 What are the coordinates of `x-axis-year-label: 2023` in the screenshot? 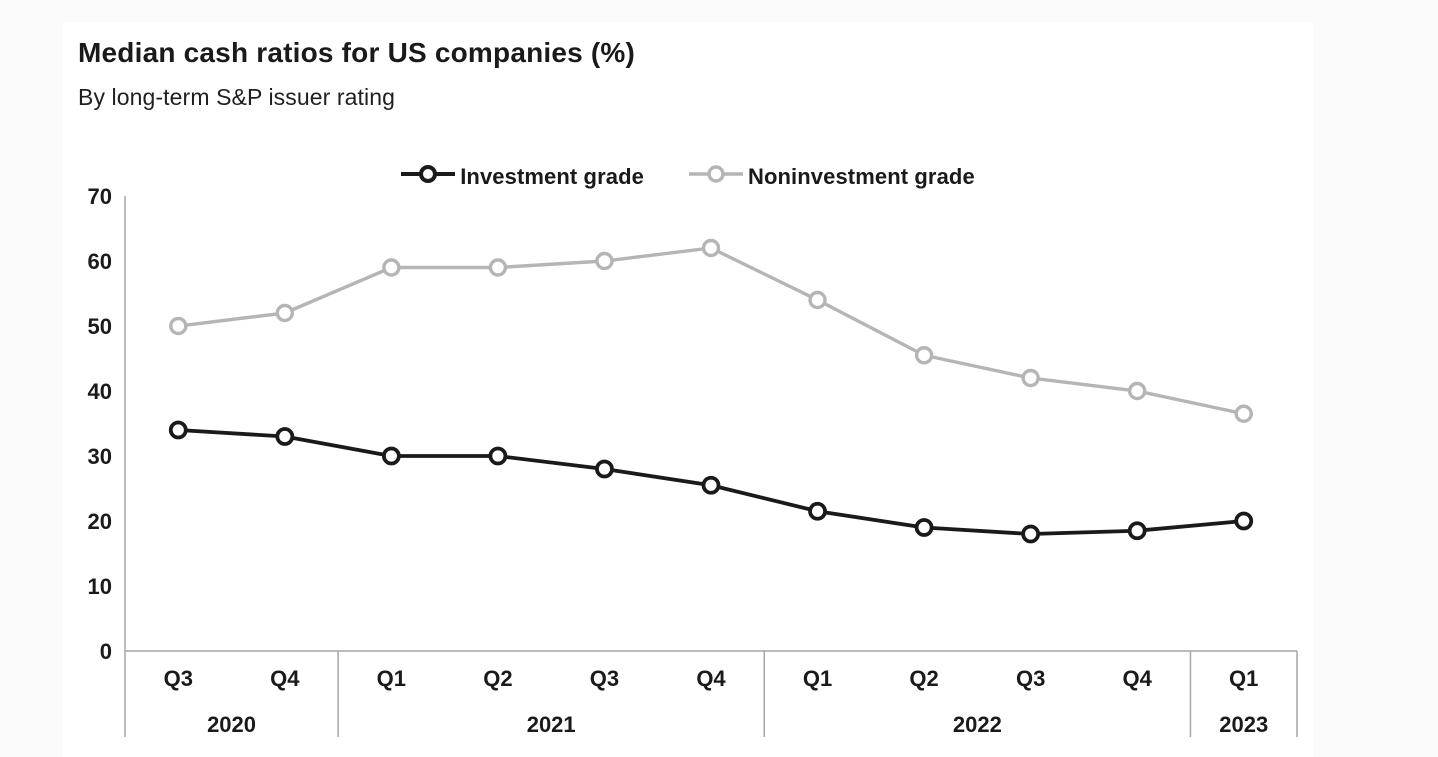 It's located at (1243, 724).